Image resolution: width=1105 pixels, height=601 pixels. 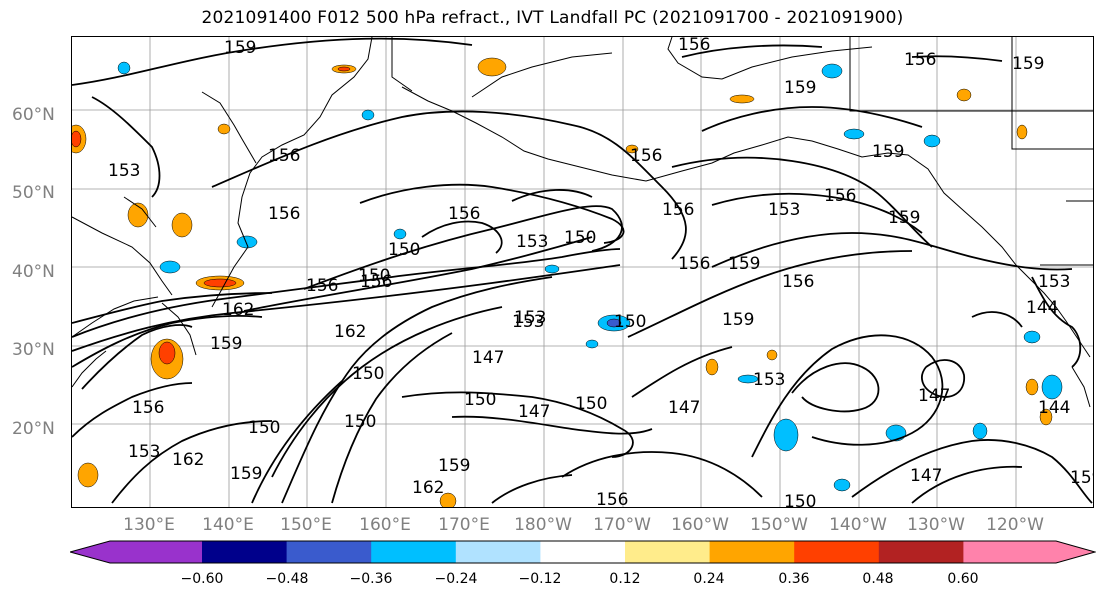 What do you see at coordinates (794, 579) in the screenshot?
I see `colorbar-tick: 0.36` at bounding box center [794, 579].